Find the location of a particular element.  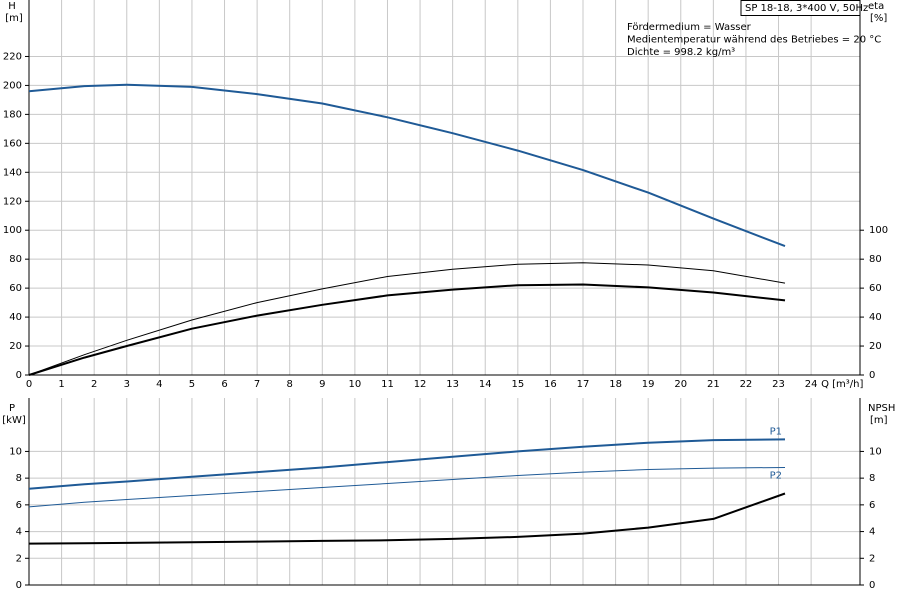

y-axis-label: H is located at coordinates (12, 6).